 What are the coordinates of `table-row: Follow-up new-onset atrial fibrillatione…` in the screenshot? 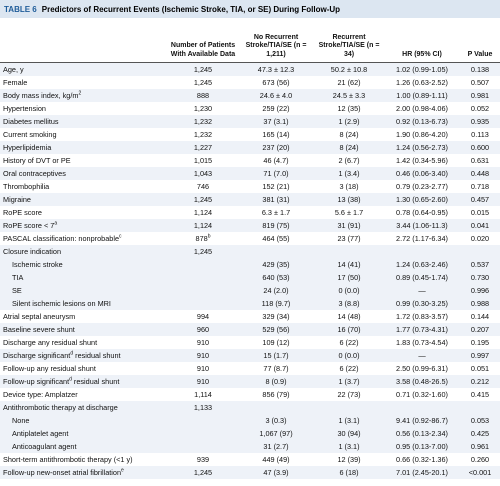 It's located at (250, 472).